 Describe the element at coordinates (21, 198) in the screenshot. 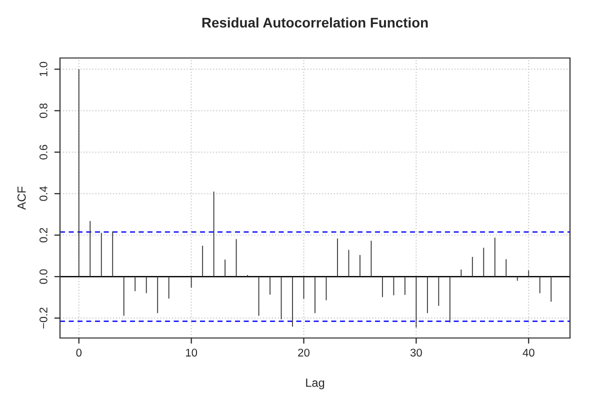

I see `y-axis-title: ACF` at that location.